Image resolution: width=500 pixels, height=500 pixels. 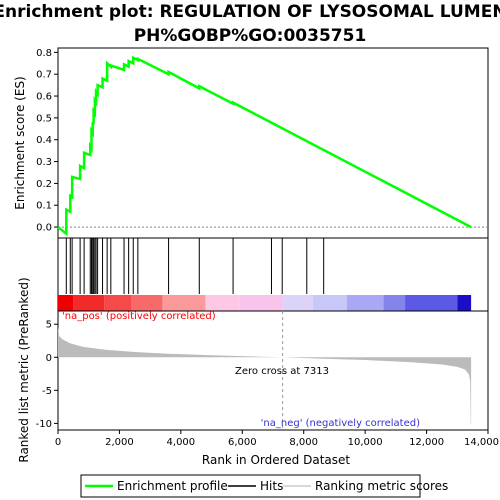 I want to click on es-y-ticks: 0.0 0.1 0.2 0.3 0.4 0.5 0.6 0.7 0.8, so click(x=47, y=141).